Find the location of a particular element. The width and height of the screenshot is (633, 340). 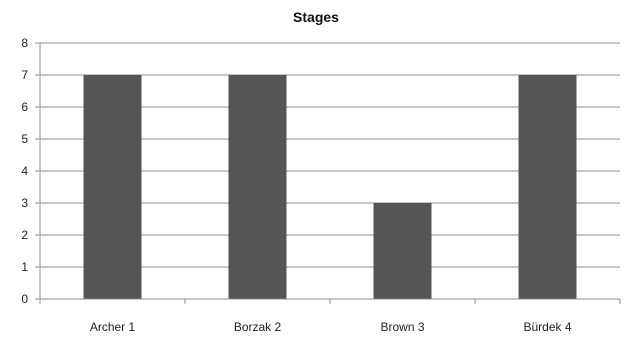

y-tick-label: 4 is located at coordinates (24, 171).